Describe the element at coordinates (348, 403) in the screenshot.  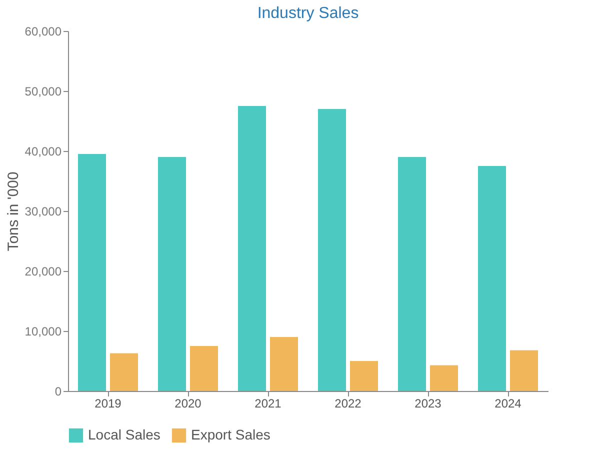
I see `x-tick-label: 2022` at that location.